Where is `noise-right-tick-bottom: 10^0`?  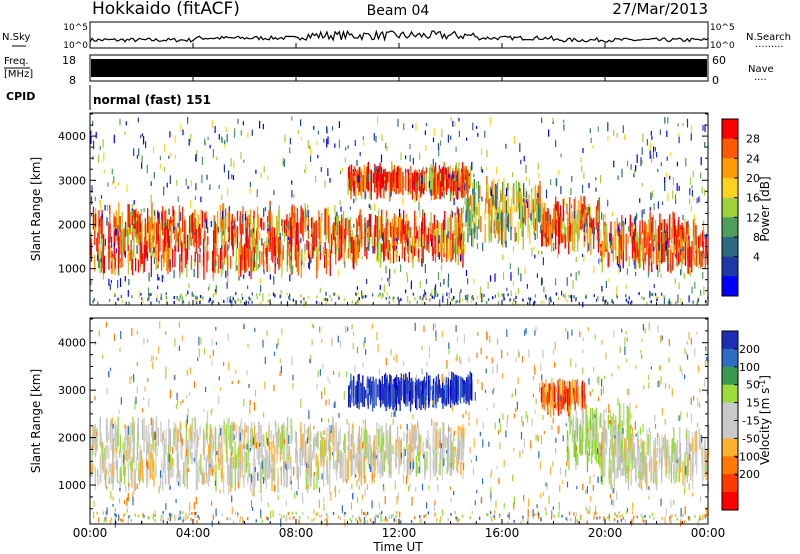 noise-right-tick-bottom: 10^0 is located at coordinates (722, 46).